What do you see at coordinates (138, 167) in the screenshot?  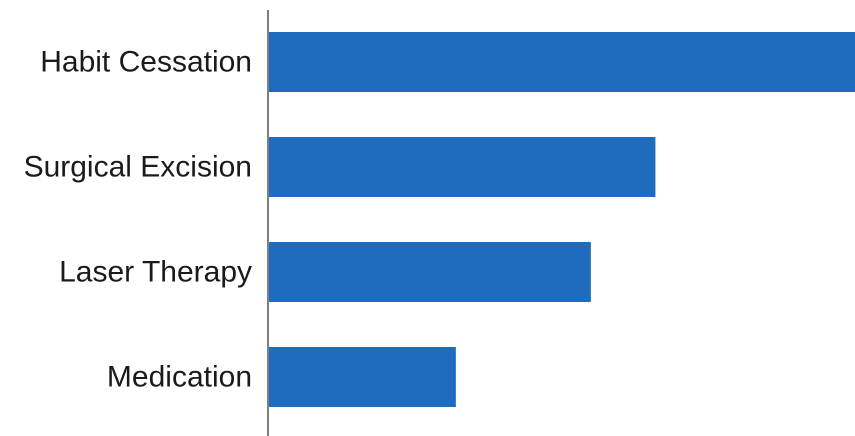 I see `category-label: Surgical Excision` at bounding box center [138, 167].